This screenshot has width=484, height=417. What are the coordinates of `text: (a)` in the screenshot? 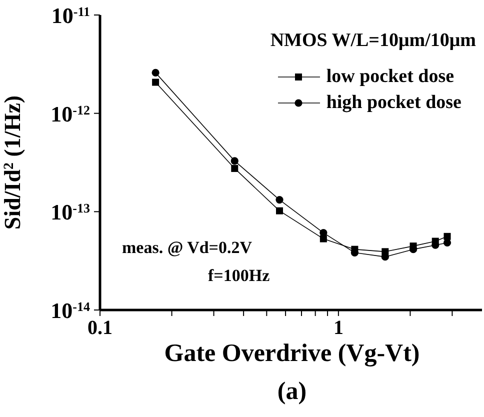 It's located at (292, 392).